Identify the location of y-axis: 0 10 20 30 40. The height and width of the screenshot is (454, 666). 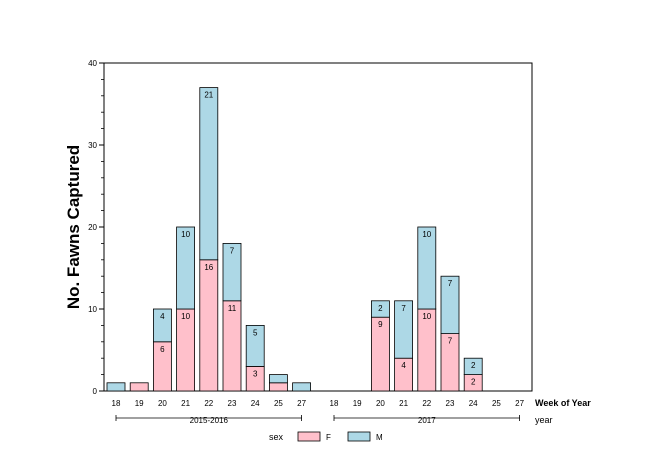
(96, 227).